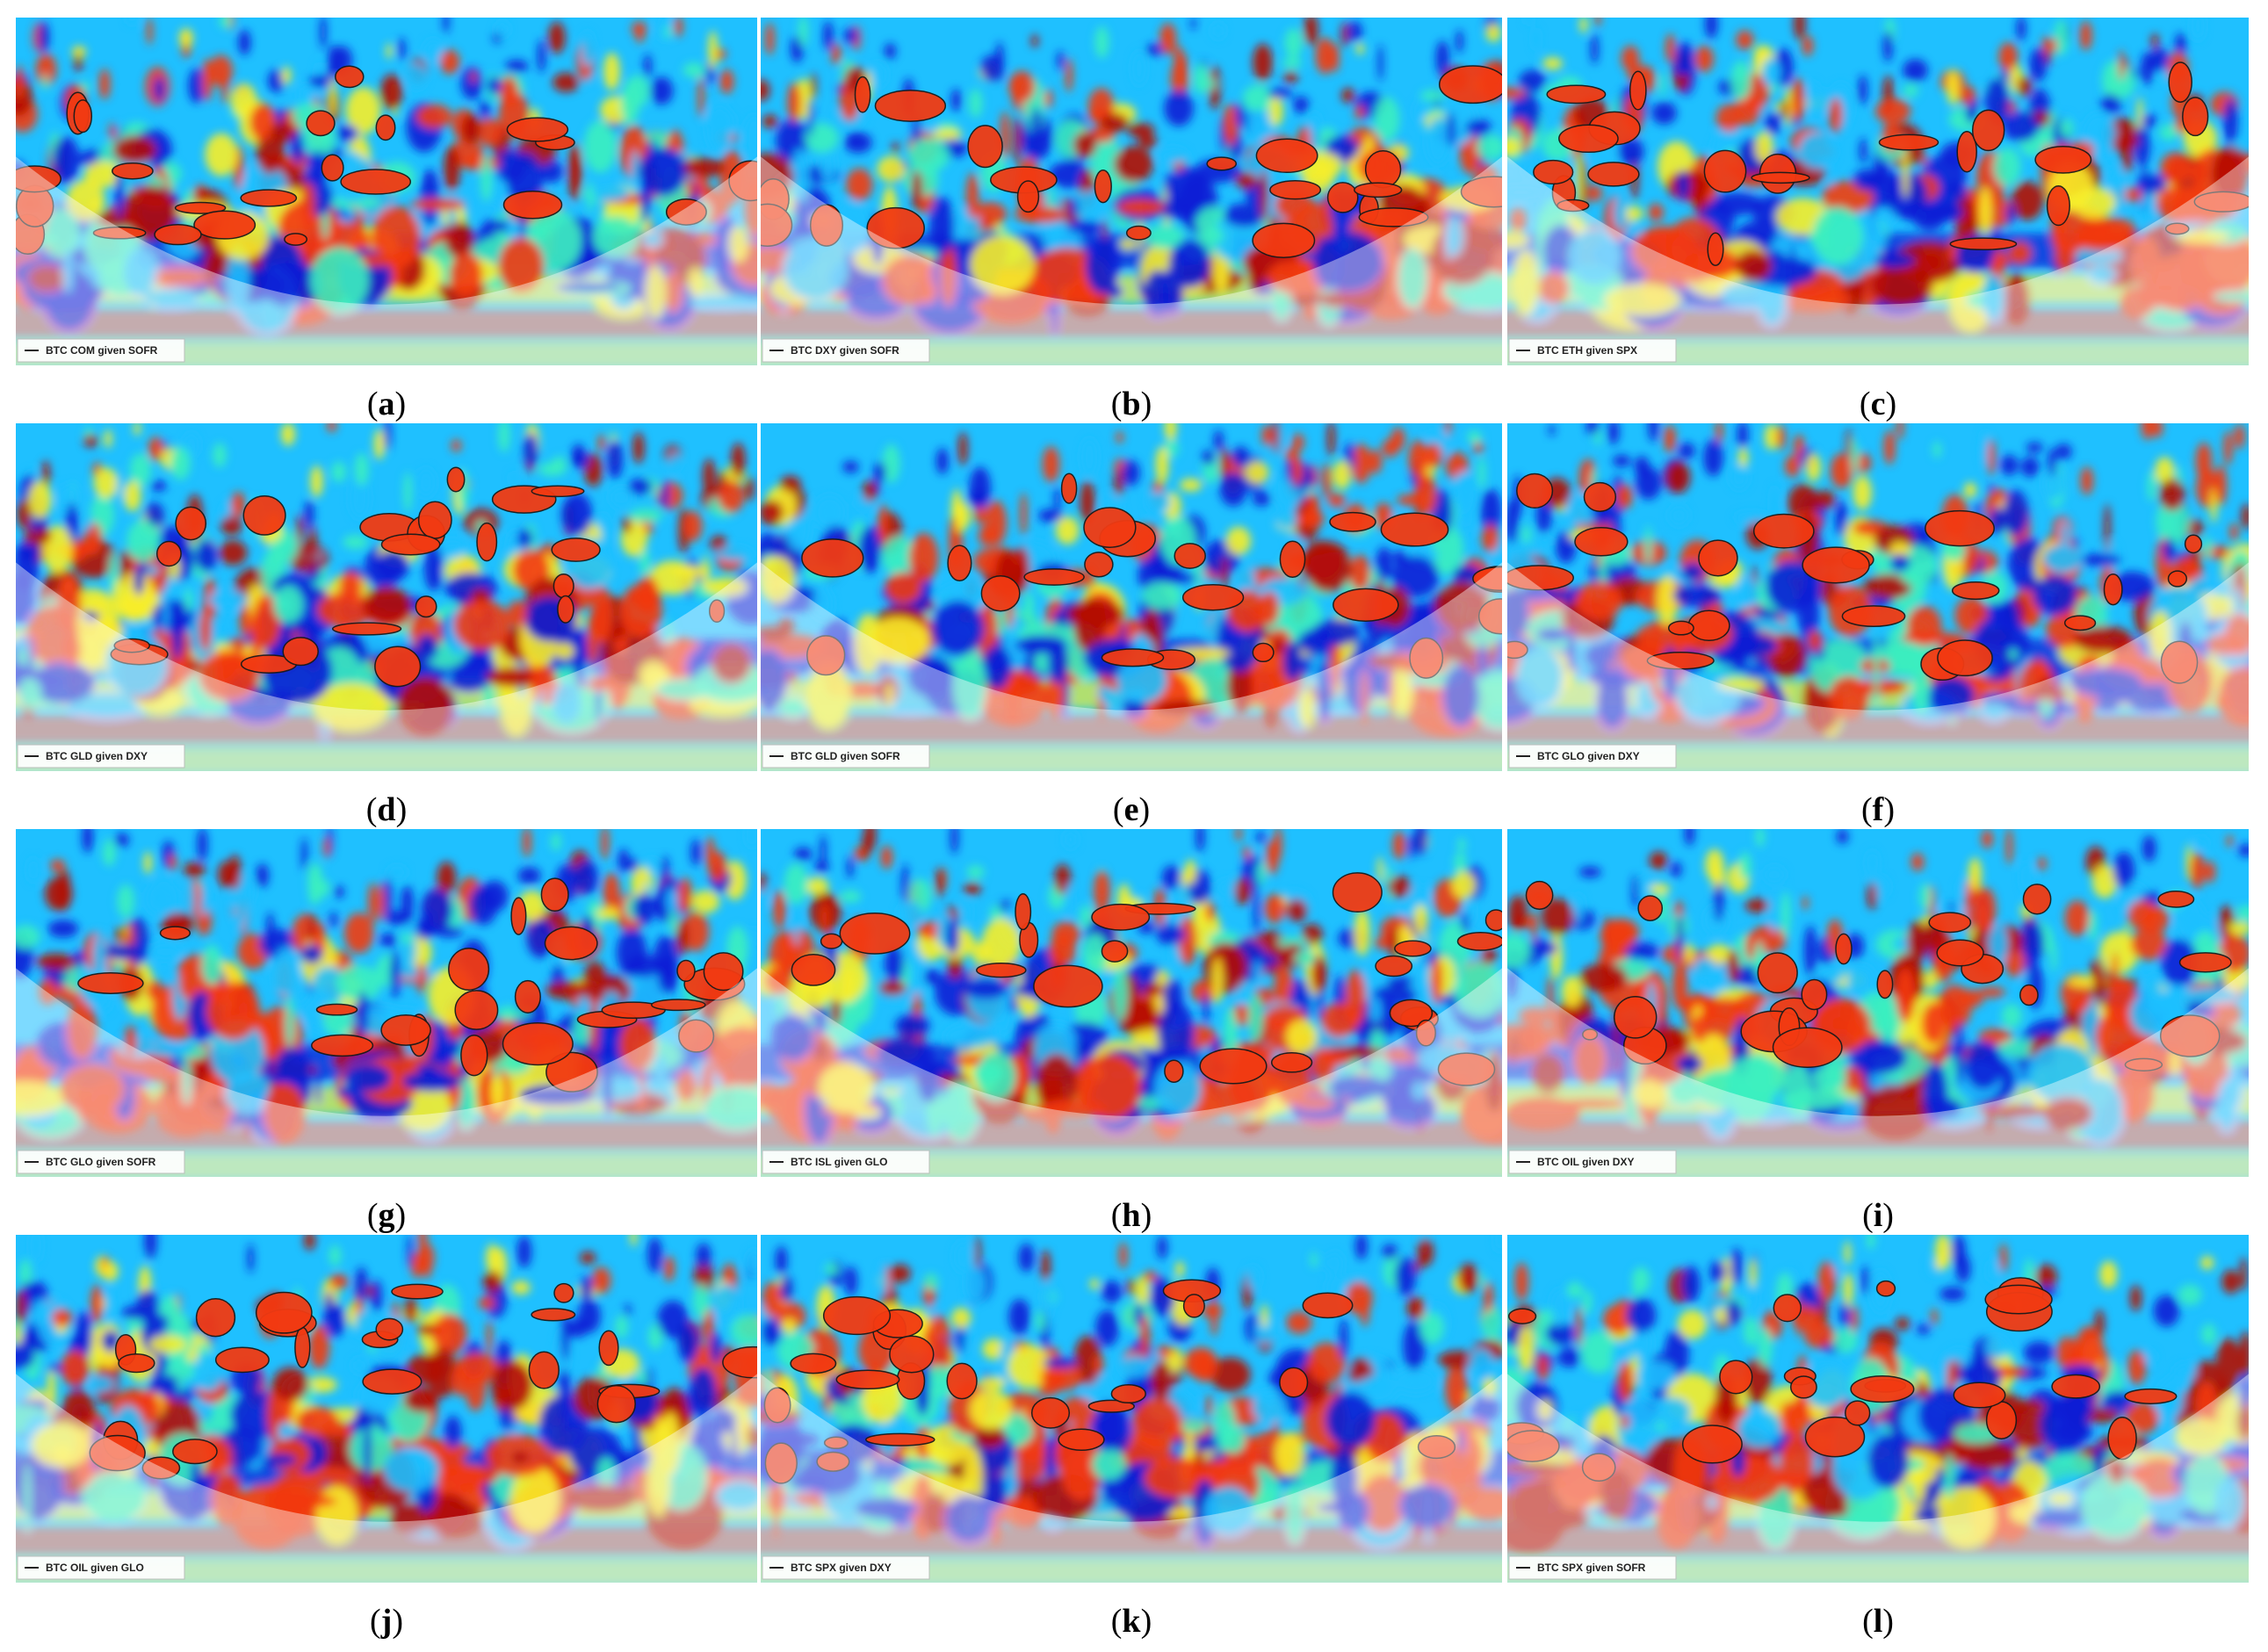  I want to click on wavelet-panel-i: BTC OIL given DXY, so click(1878, 1003).